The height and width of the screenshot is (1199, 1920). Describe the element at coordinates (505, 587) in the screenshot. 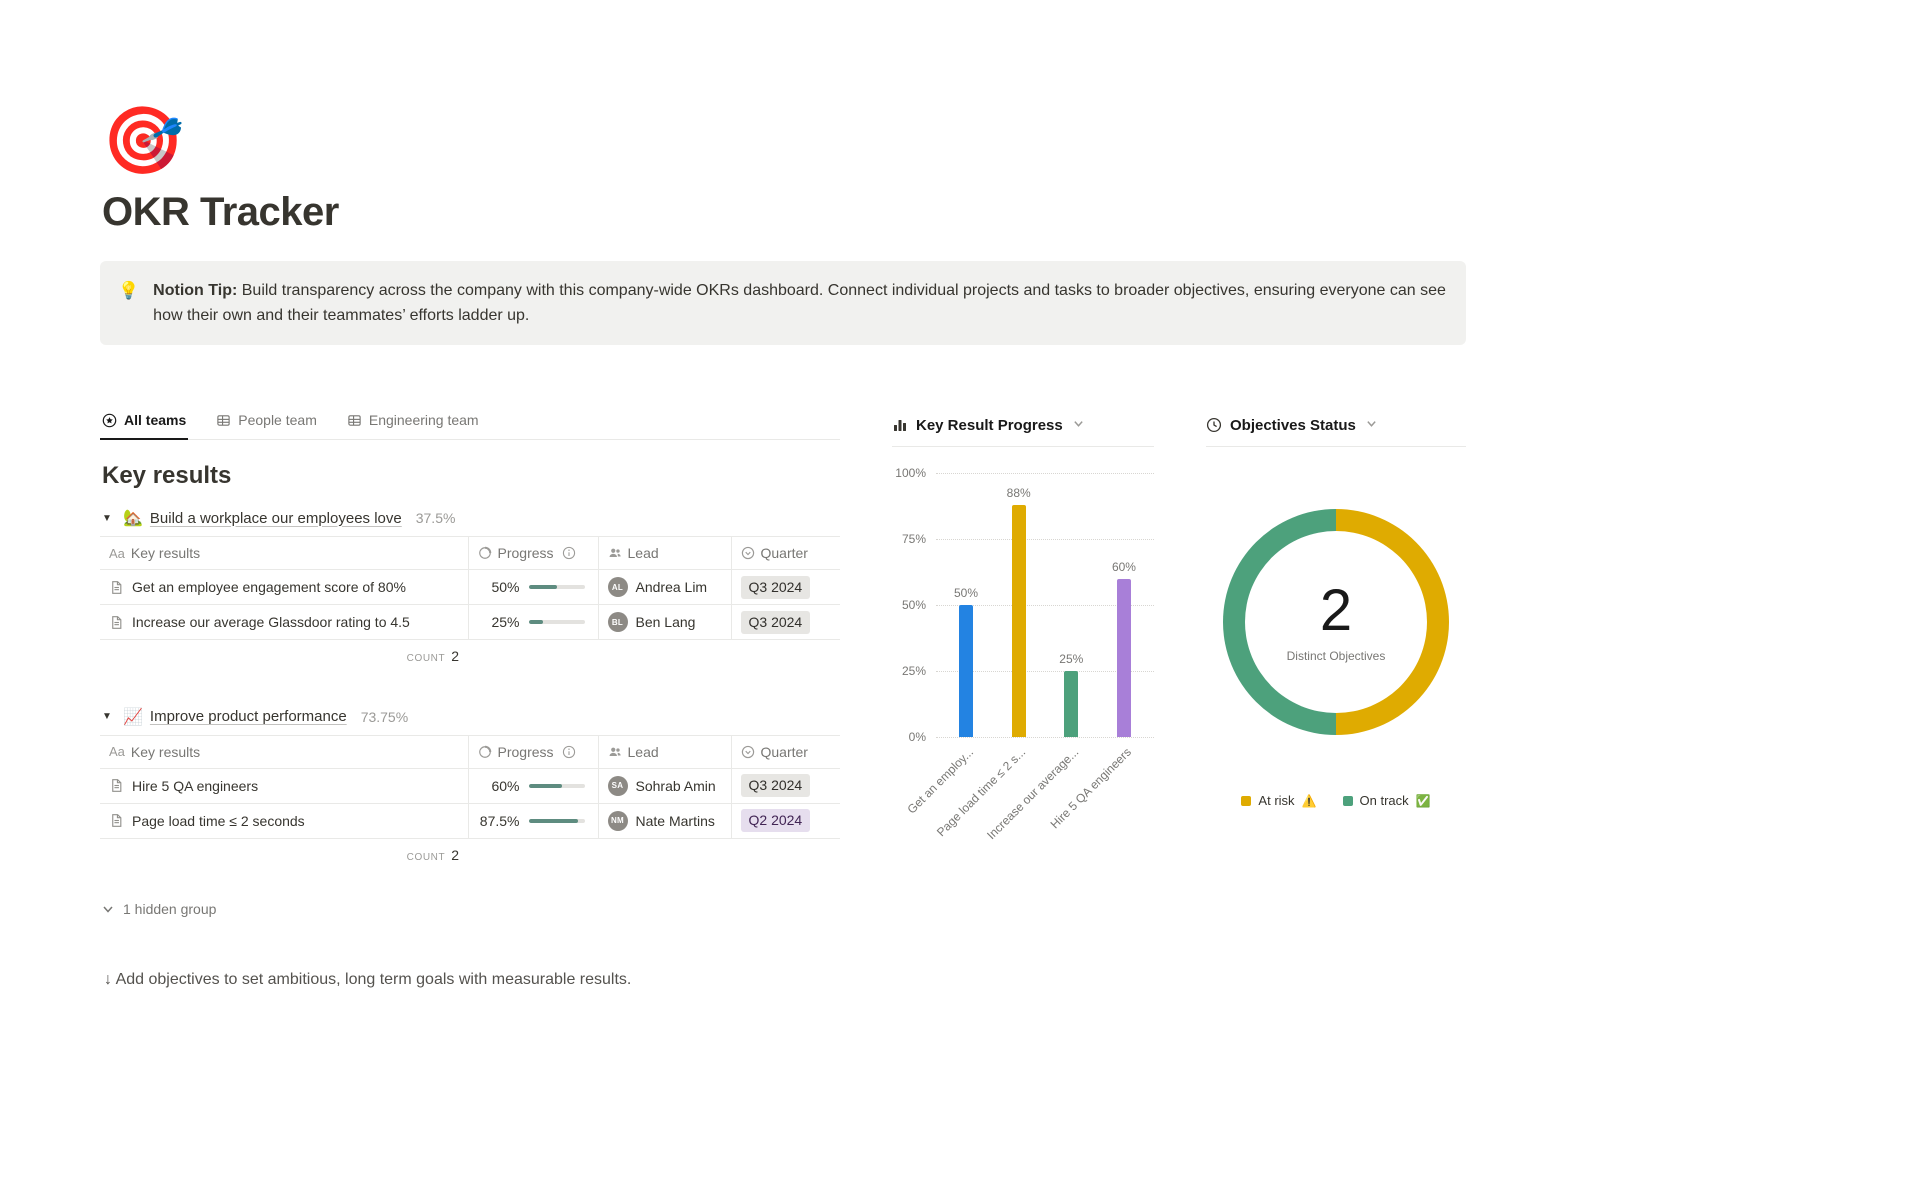

I see `progress-value: 50%` at that location.